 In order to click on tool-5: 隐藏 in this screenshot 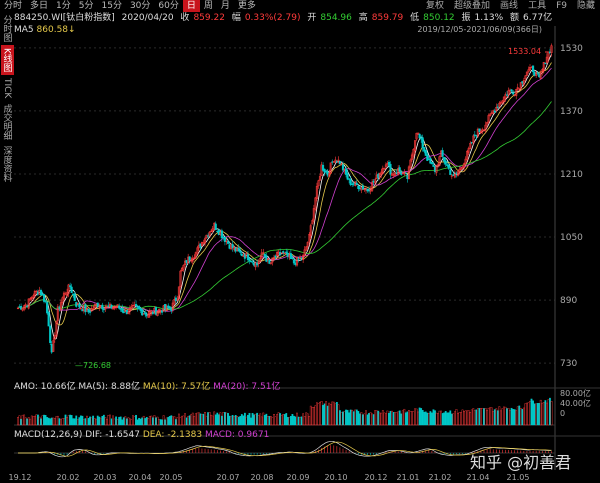, I will do `click(585, 6)`.